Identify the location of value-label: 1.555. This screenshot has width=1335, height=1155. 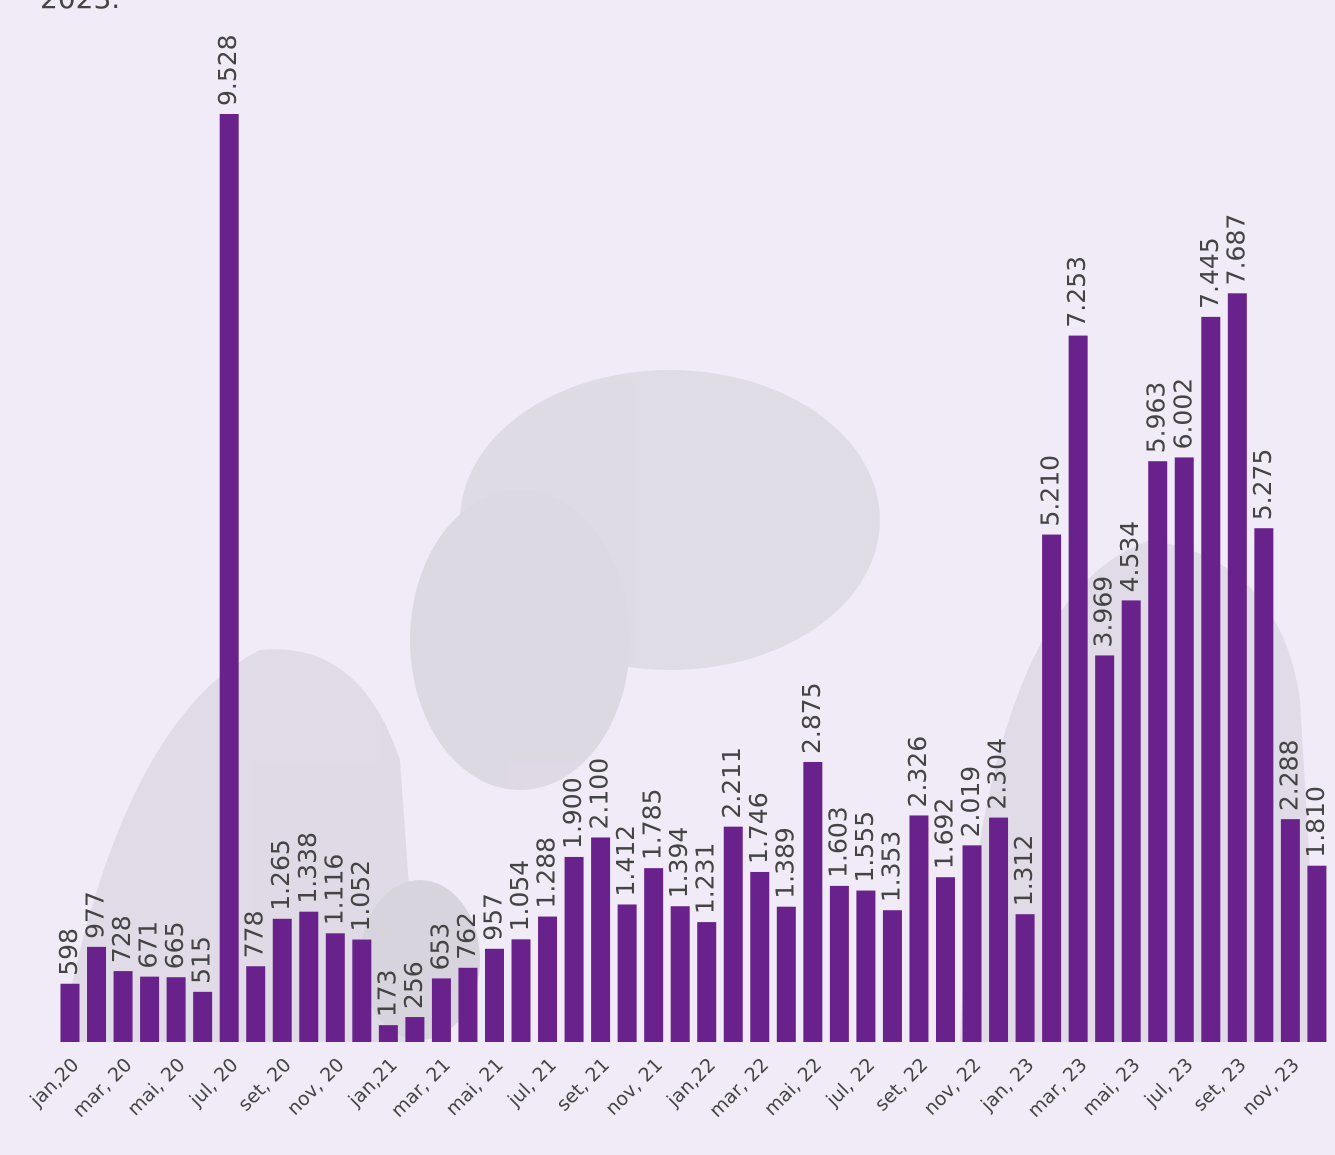
(864, 847).